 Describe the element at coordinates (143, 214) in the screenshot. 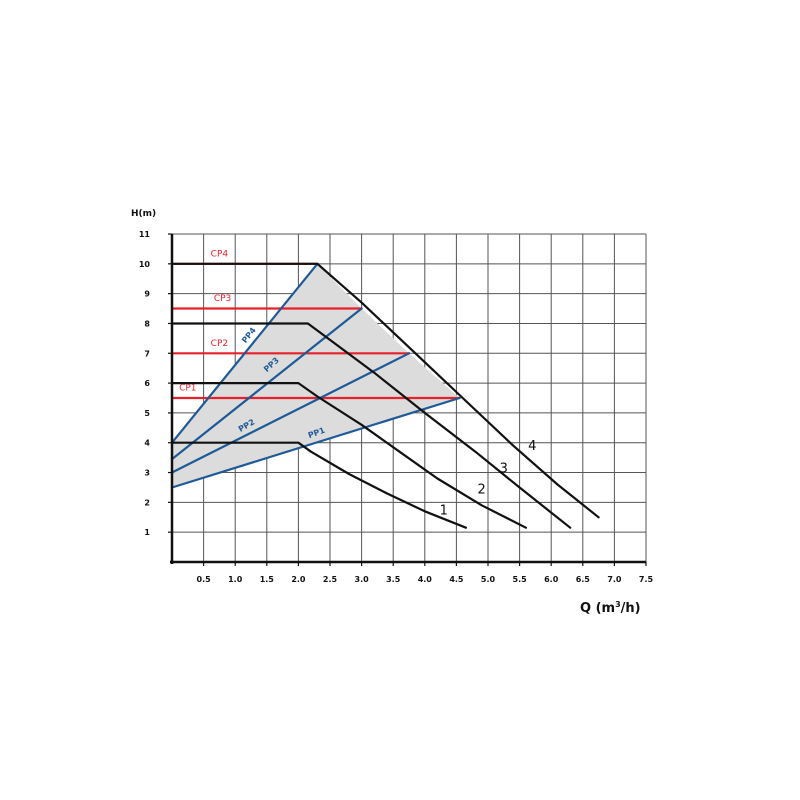

I see `y-axis-title: H(m)` at that location.